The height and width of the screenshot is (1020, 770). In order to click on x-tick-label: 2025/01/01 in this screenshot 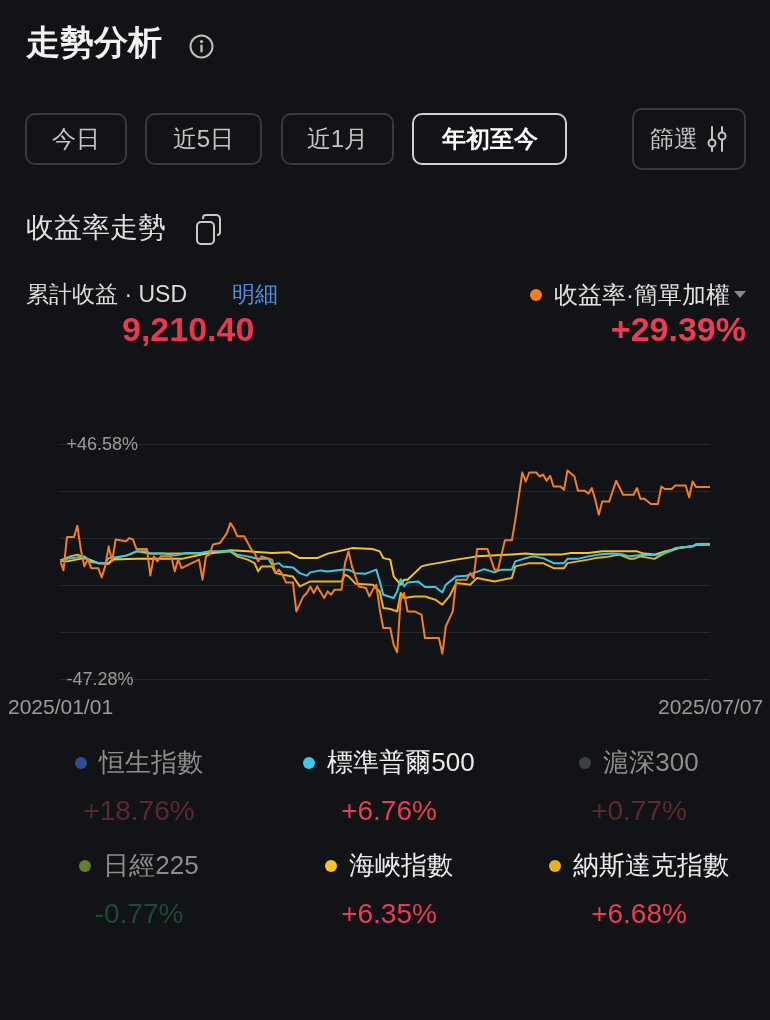, I will do `click(60, 706)`.